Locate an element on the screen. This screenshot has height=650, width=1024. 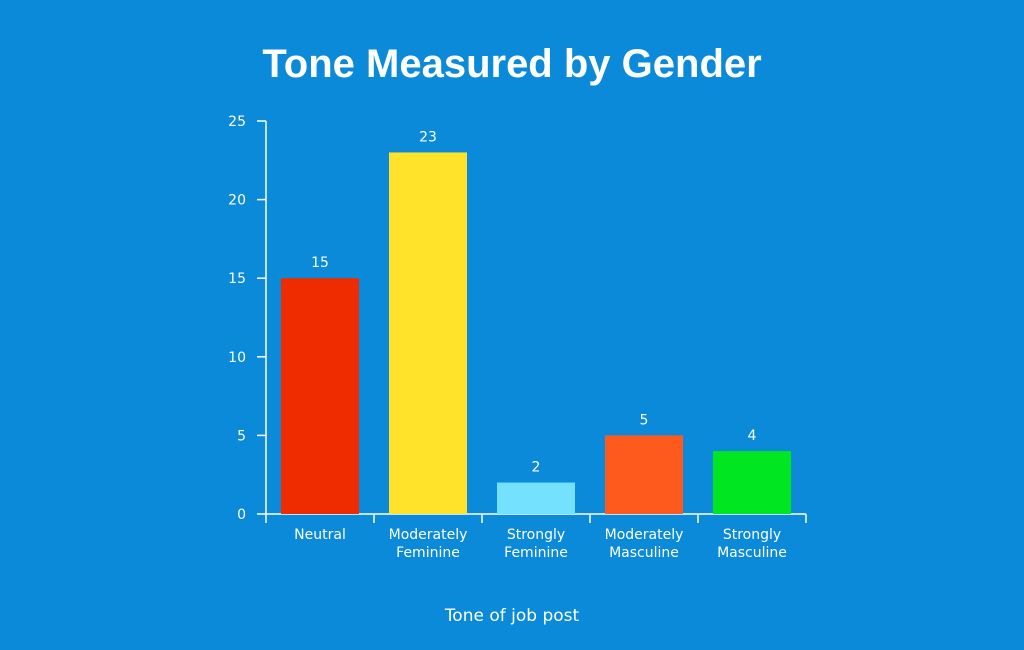
category-label-line: Neutral is located at coordinates (320, 535).